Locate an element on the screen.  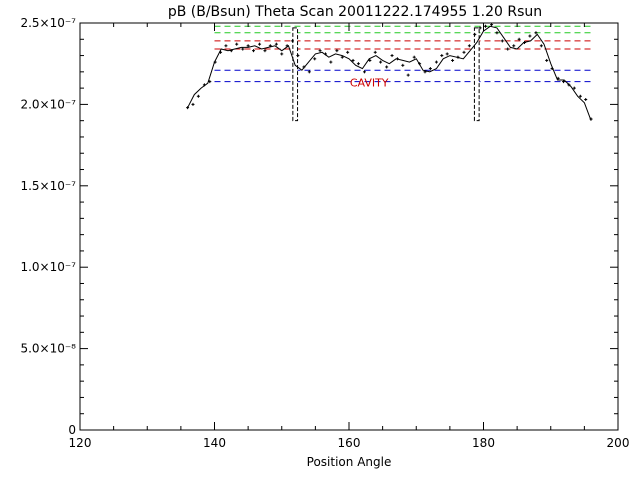
x-tick-label: 180 is located at coordinates (483, 443).